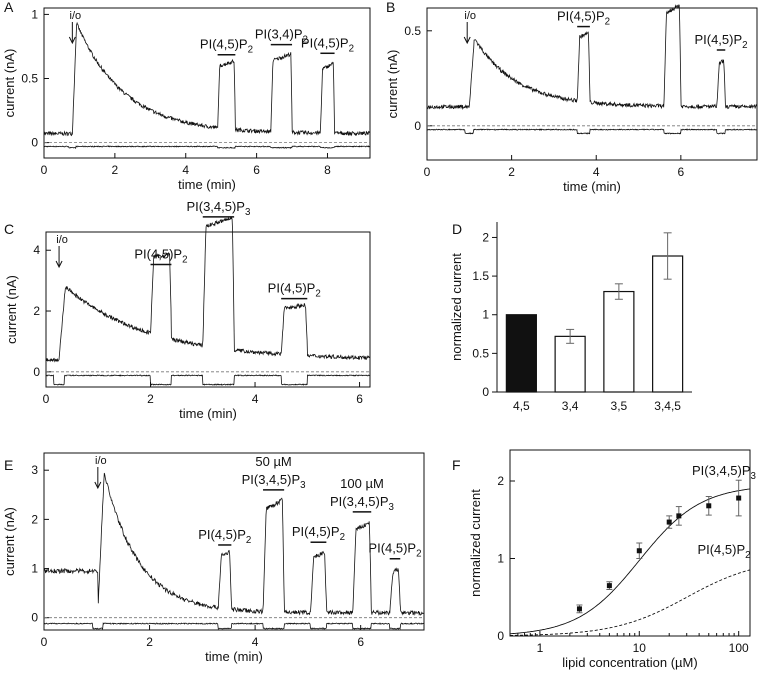 The width and height of the screenshot is (759, 678). Describe the element at coordinates (36, 250) in the screenshot. I see `y-tick-label: 4` at that location.